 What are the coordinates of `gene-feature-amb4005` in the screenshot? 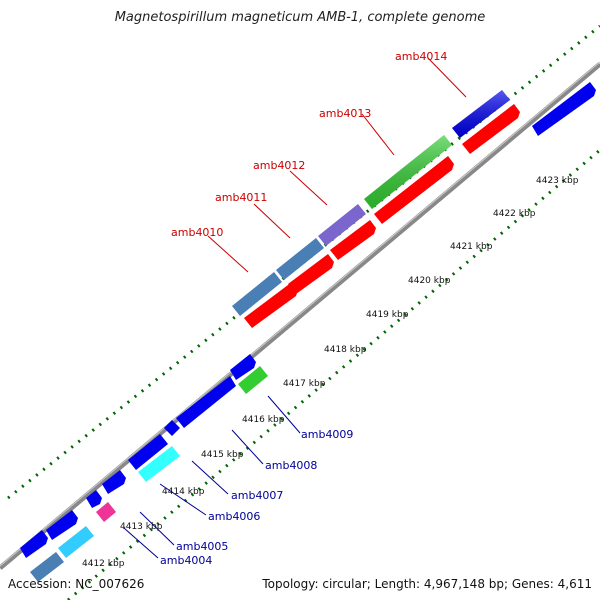 It's located at (106, 512).